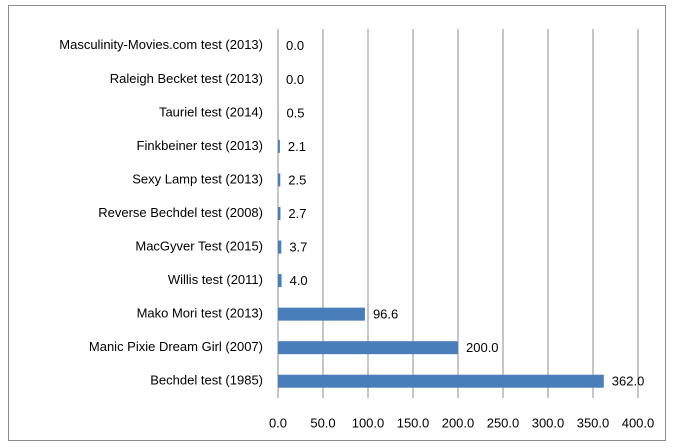 The height and width of the screenshot is (448, 674). What do you see at coordinates (593, 422) in the screenshot?
I see `x-tick-label: 350.0` at bounding box center [593, 422].